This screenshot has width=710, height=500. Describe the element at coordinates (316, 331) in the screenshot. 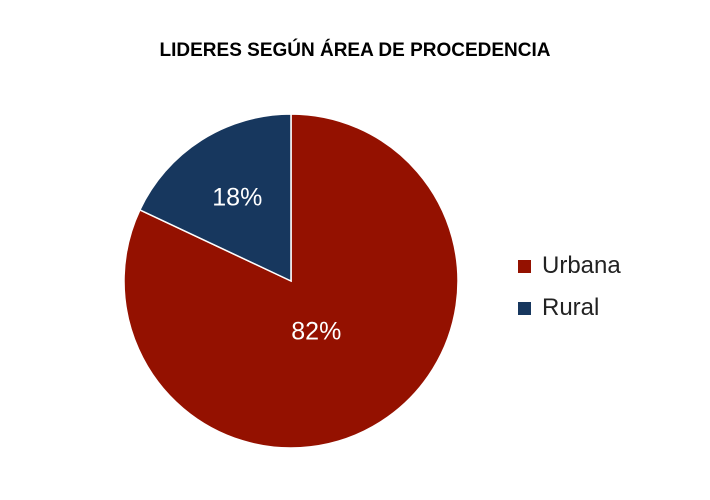

I see `data-label-urbana: 82%` at that location.